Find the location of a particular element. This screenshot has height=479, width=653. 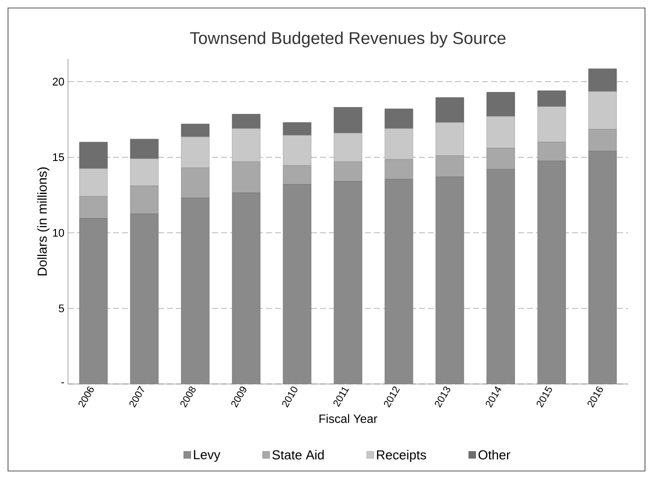

y-axis-title: Dollars (in millions) is located at coordinates (43, 221).